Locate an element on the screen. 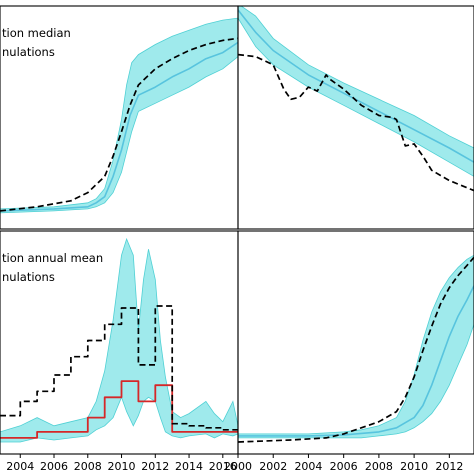  xtick-label-bottom-right-4: 2008 is located at coordinates (379, 466).